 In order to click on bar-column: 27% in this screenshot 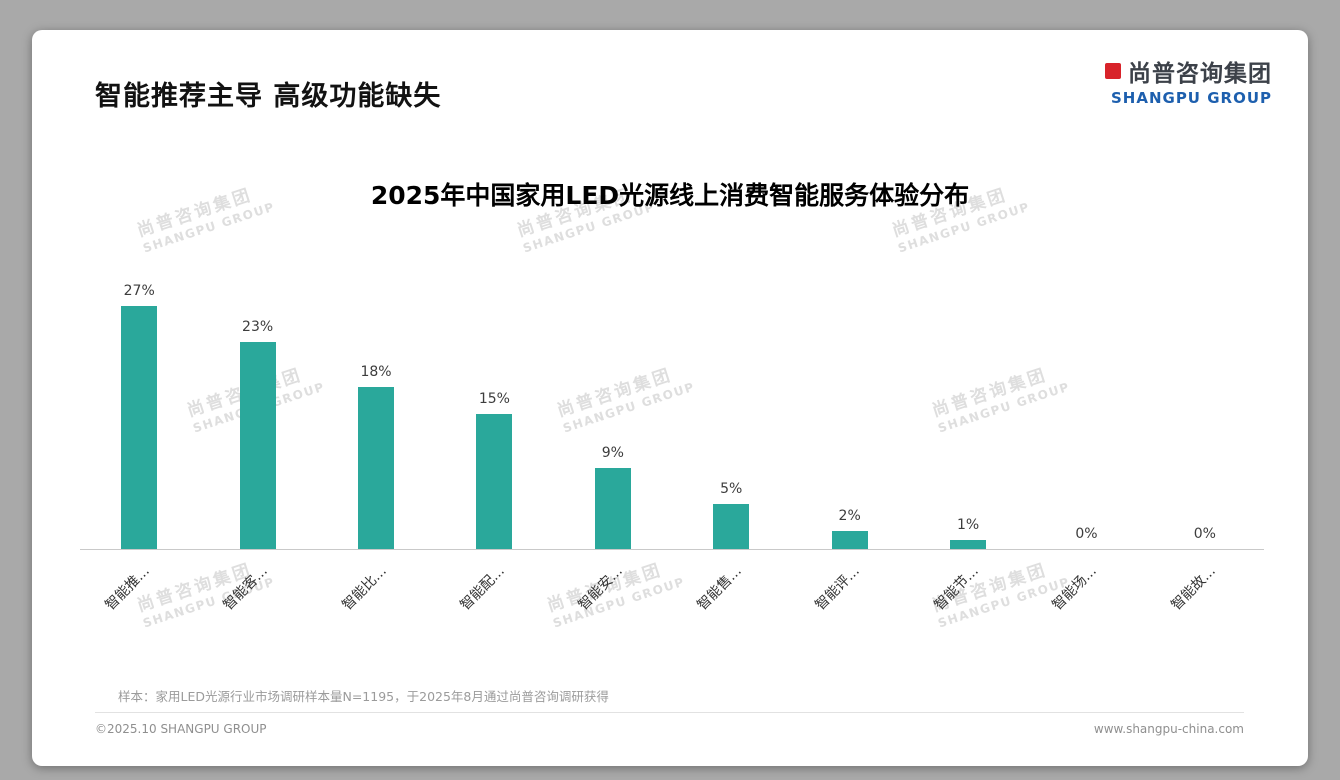, I will do `click(139, 414)`.